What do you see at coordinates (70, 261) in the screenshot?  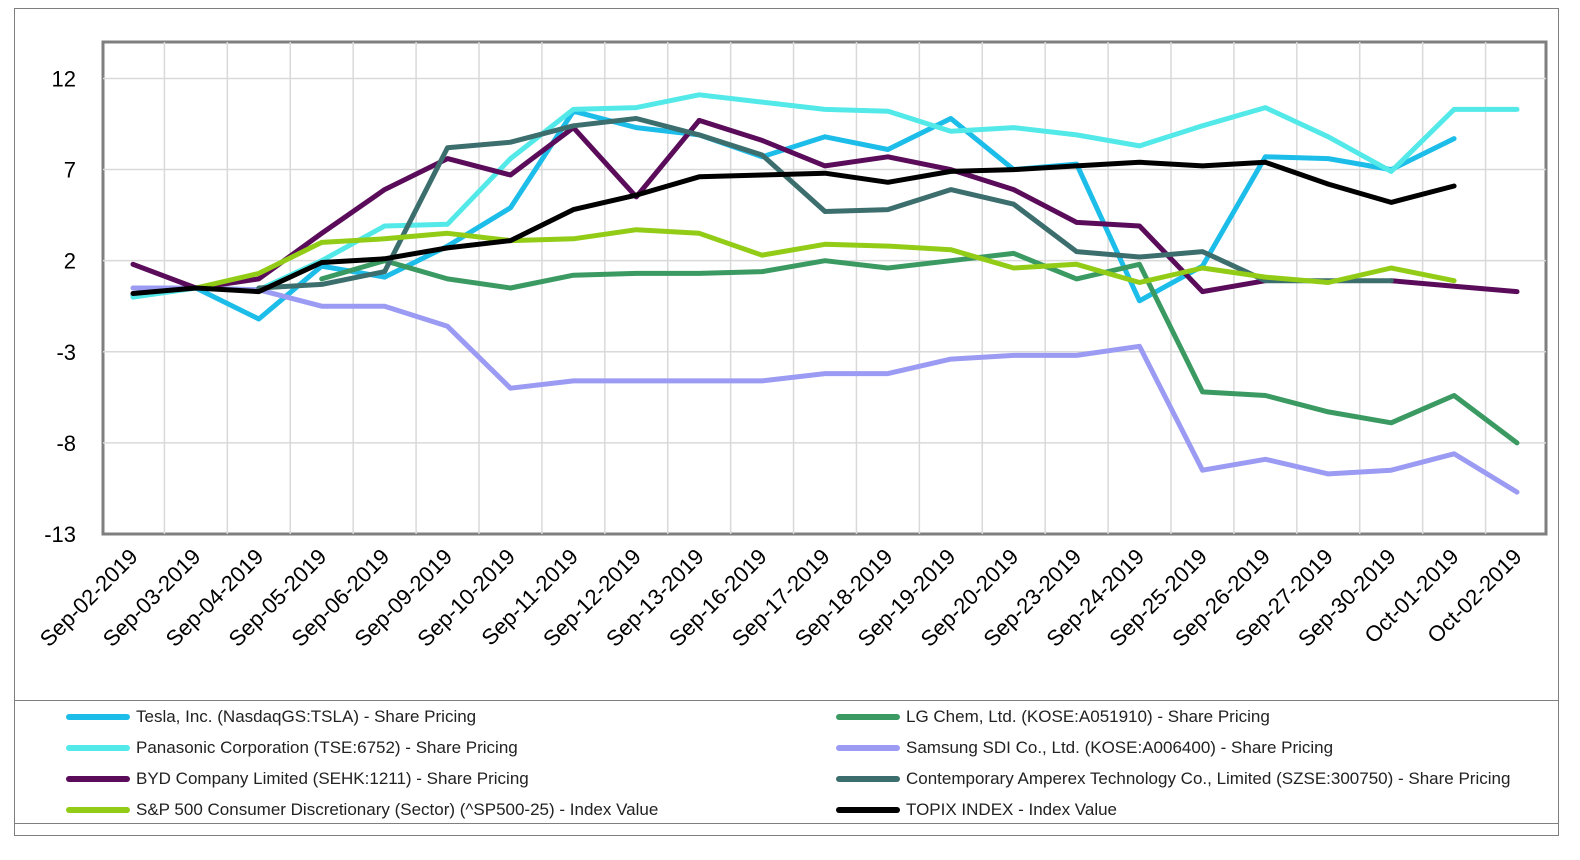 I see `y-tick-label: 2` at bounding box center [70, 261].